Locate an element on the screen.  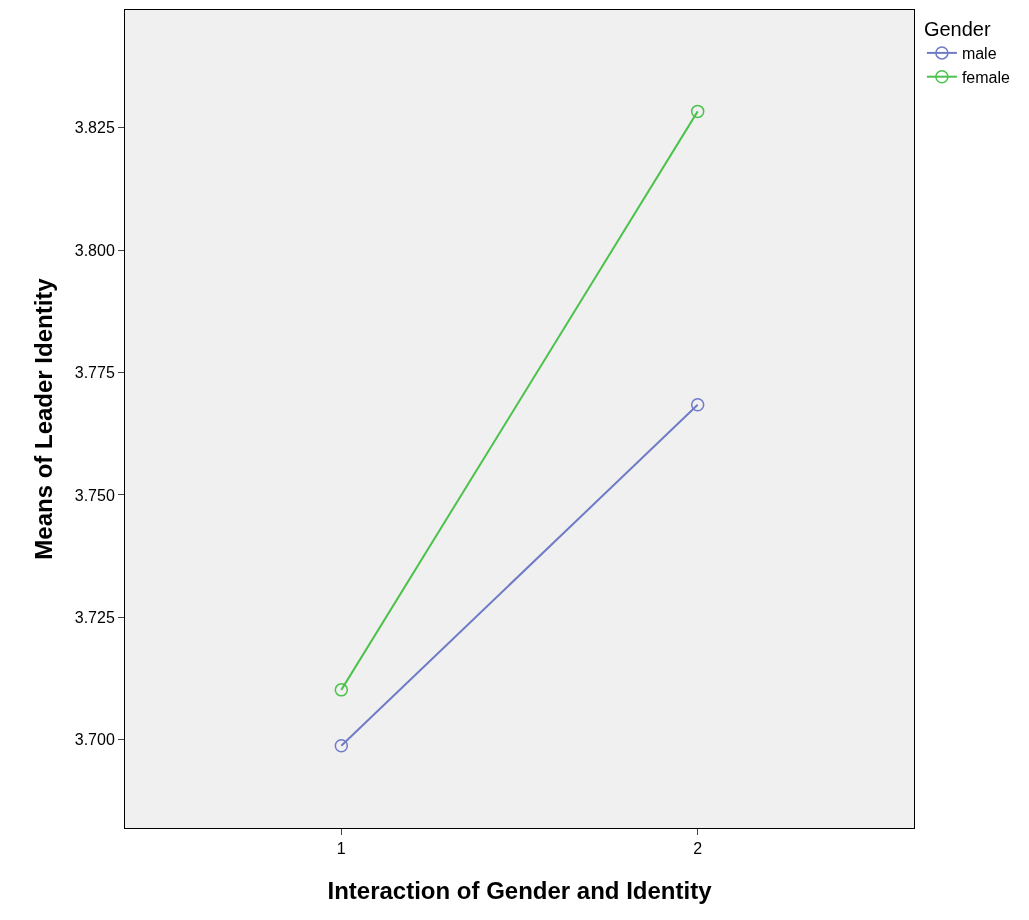
y-tick-label: 3.725 is located at coordinates (94, 617).